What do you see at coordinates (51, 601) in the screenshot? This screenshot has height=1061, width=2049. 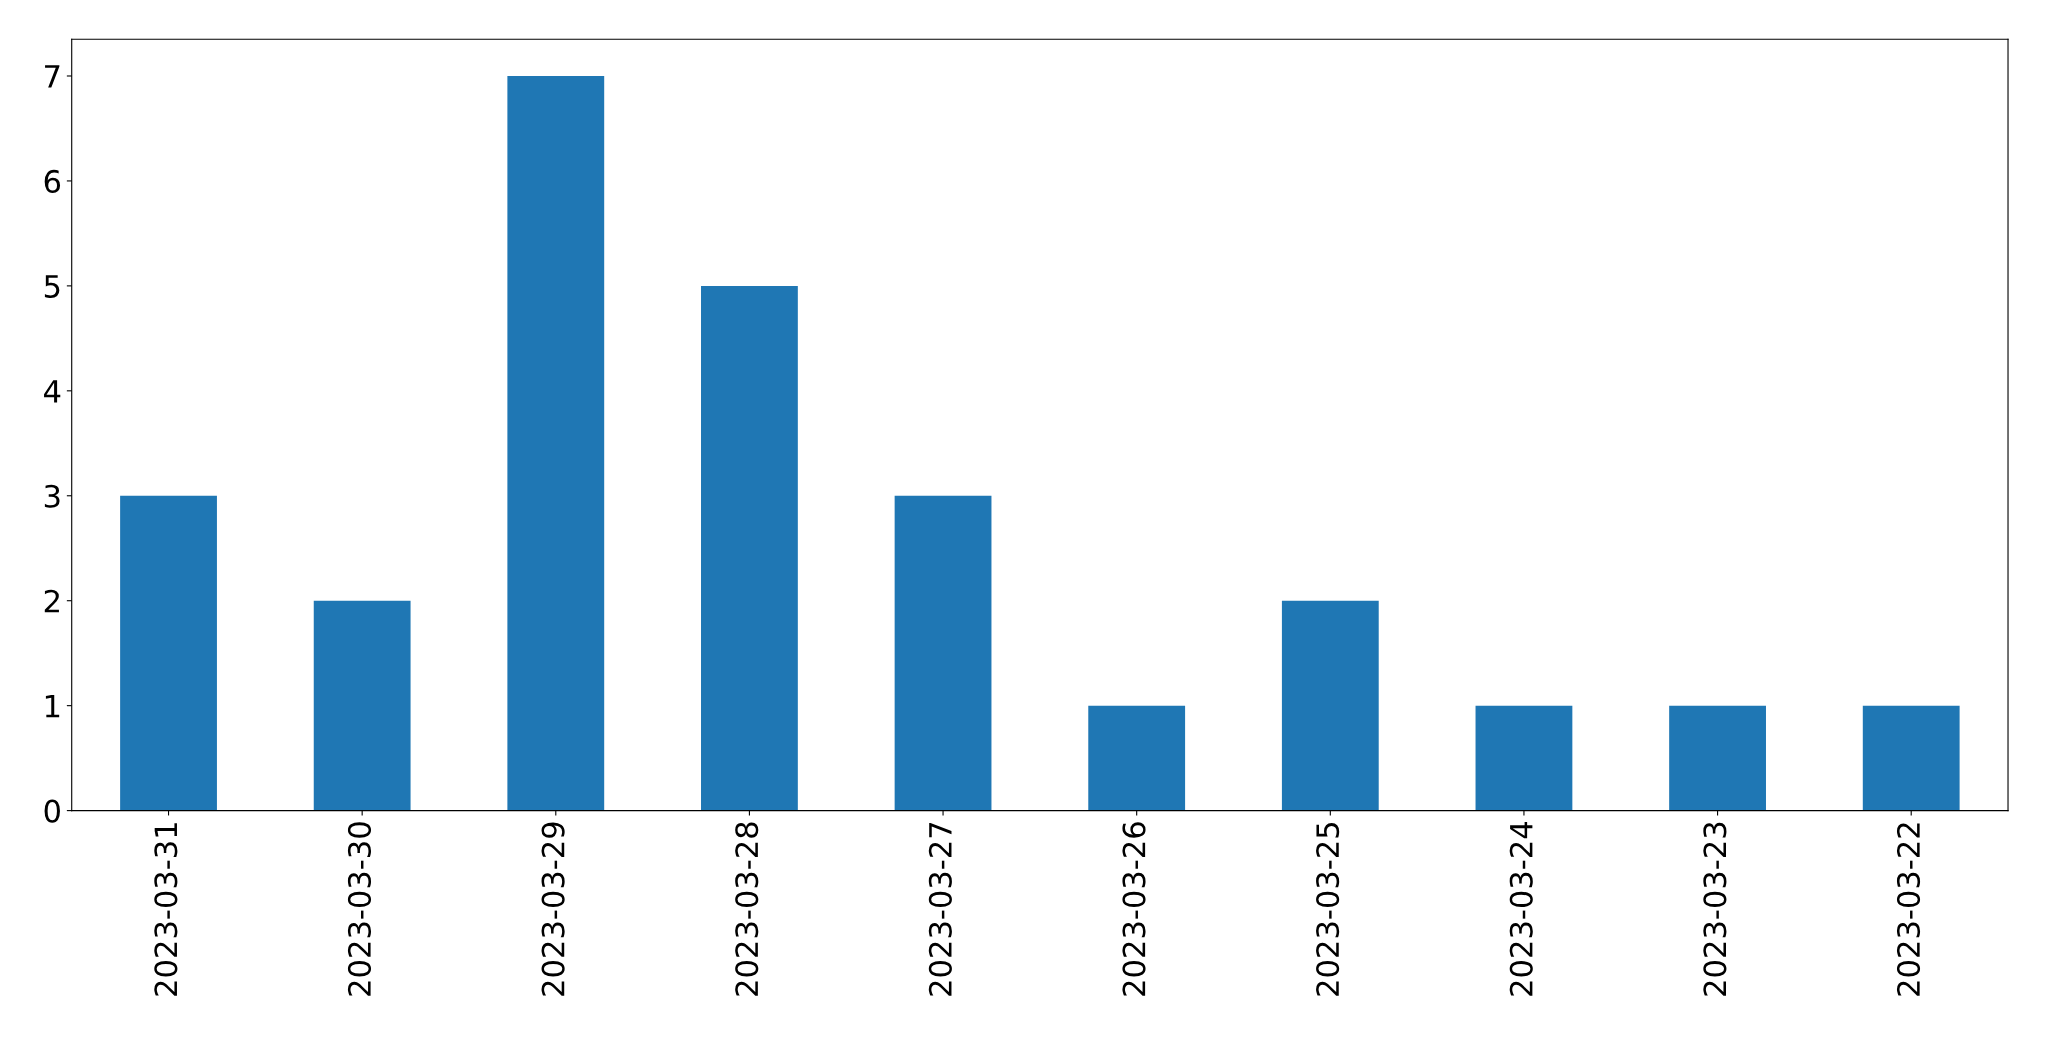 I see `y-tick-label: 2` at bounding box center [51, 601].